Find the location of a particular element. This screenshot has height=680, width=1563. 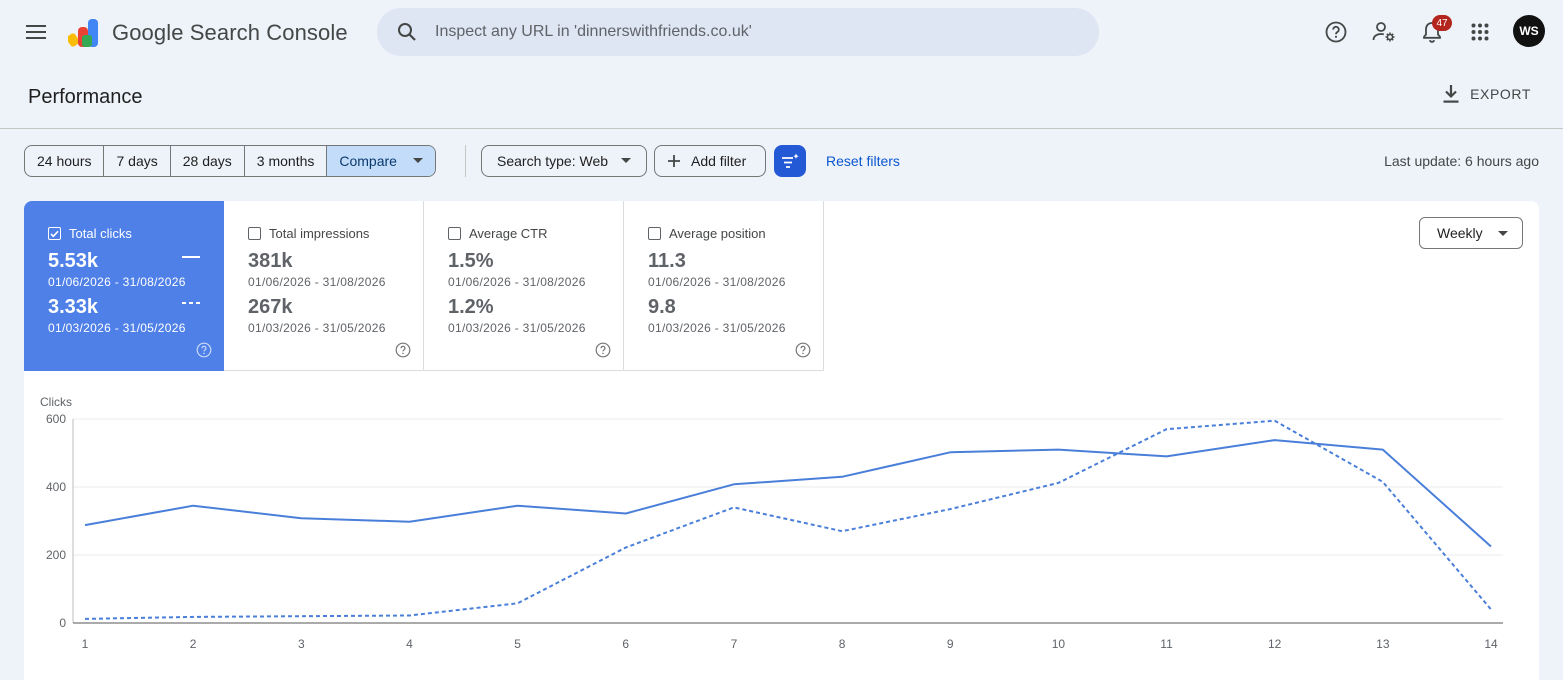

search-console-logo-icon is located at coordinates (83, 33).